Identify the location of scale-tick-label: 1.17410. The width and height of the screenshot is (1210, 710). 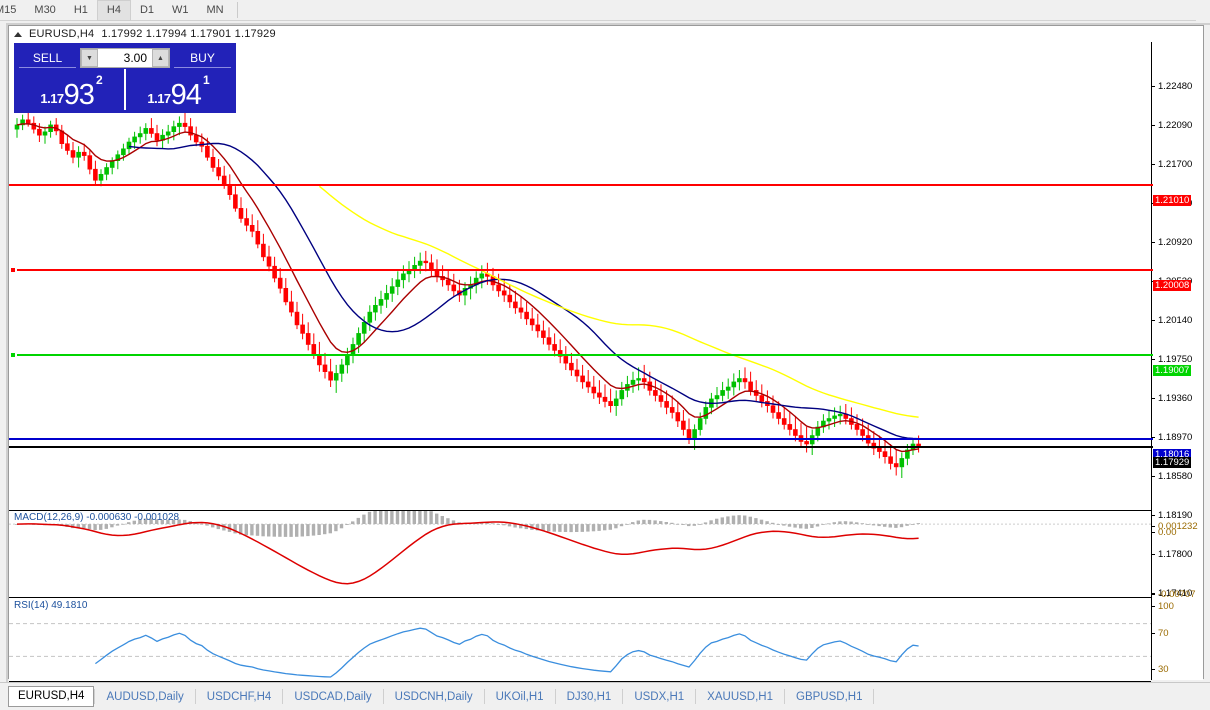
(1175, 593).